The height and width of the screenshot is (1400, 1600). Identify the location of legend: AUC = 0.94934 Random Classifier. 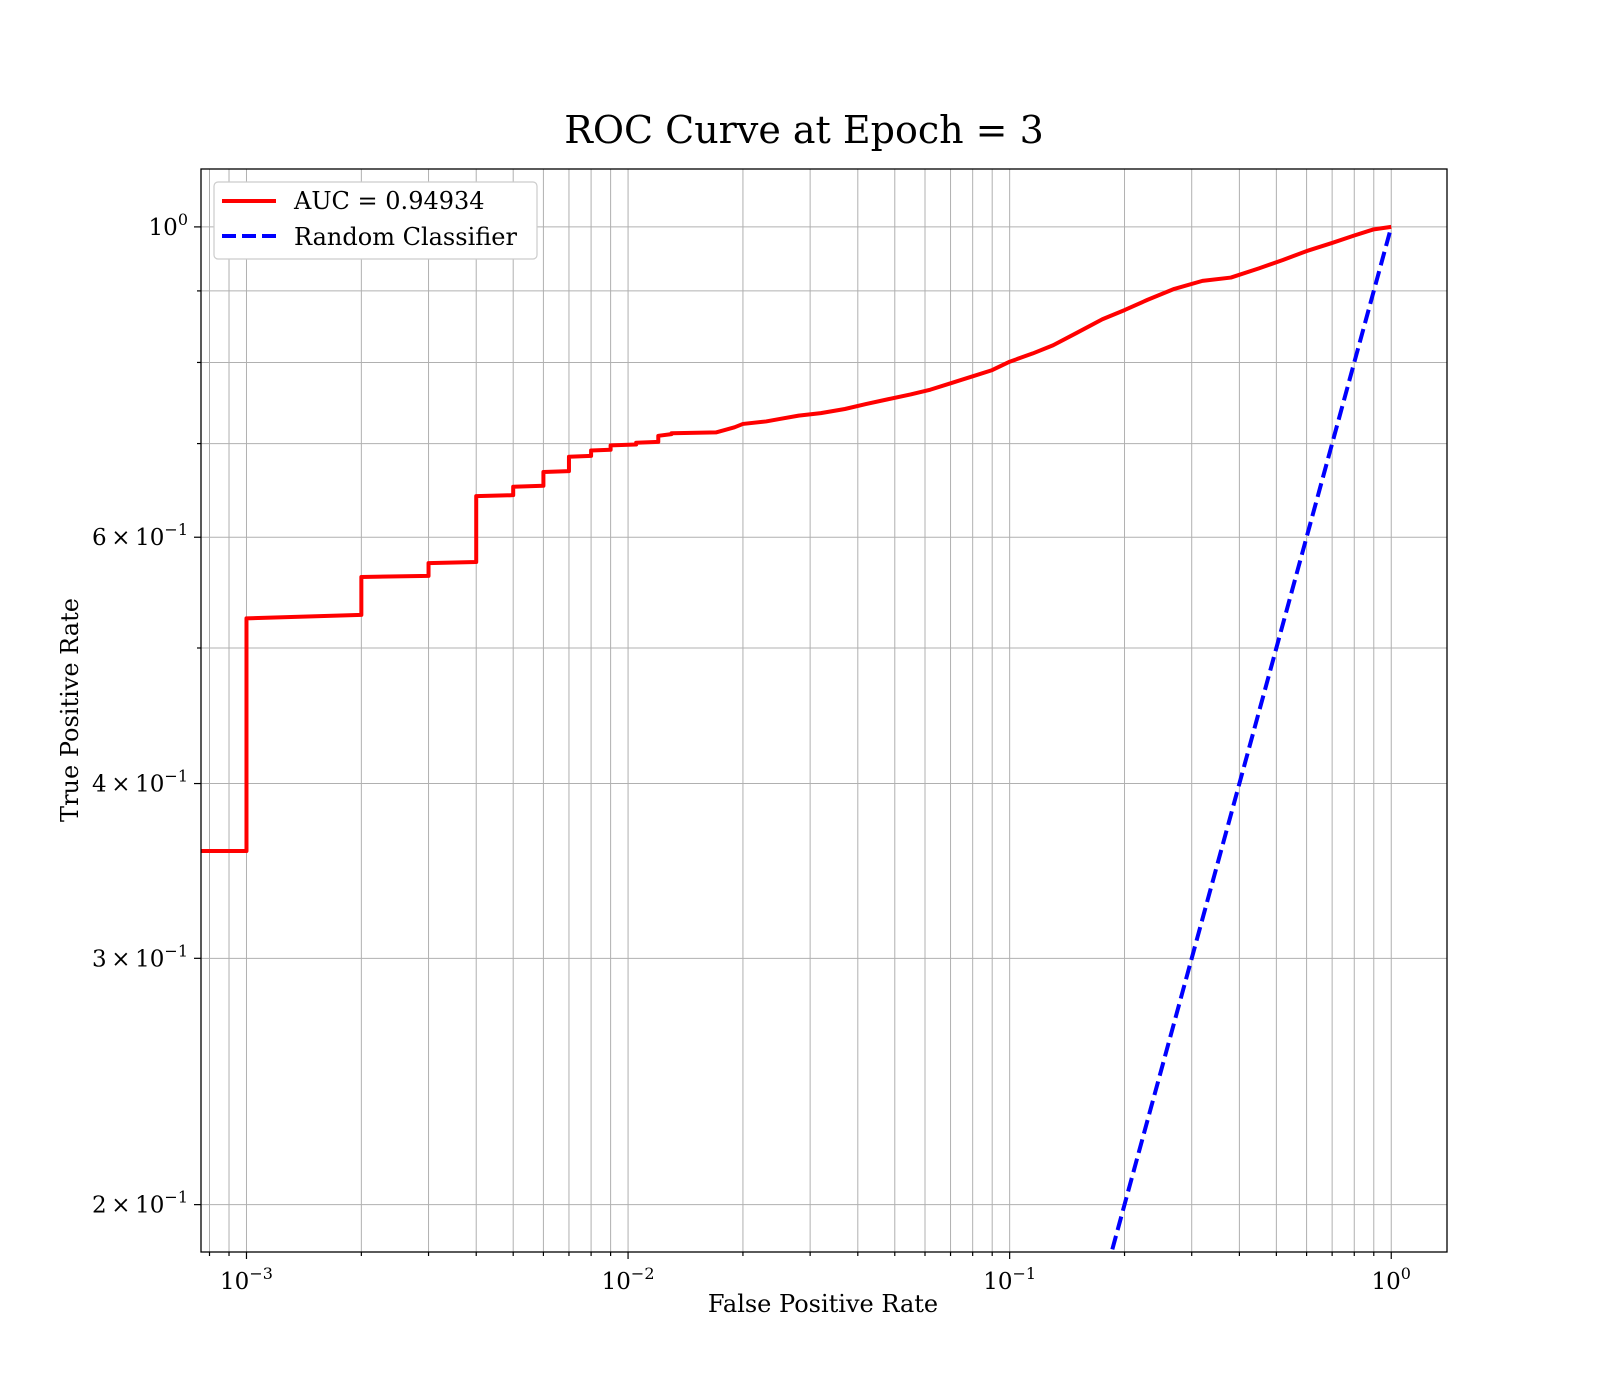
(375, 220).